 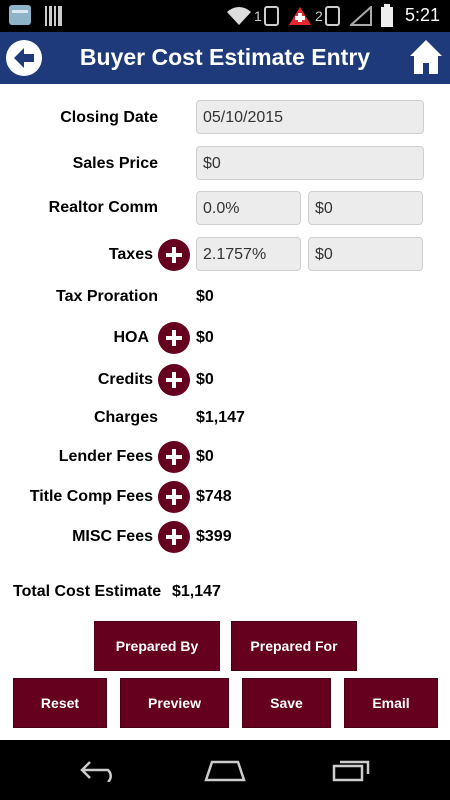 I want to click on sales-price-field: $0, so click(x=310, y=163).